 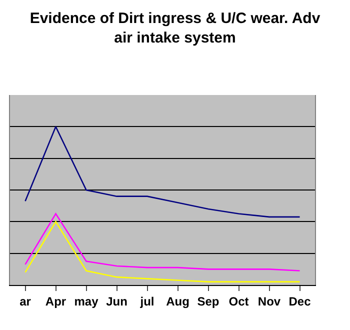 I want to click on x-tick-label: Oct, so click(x=238, y=301).